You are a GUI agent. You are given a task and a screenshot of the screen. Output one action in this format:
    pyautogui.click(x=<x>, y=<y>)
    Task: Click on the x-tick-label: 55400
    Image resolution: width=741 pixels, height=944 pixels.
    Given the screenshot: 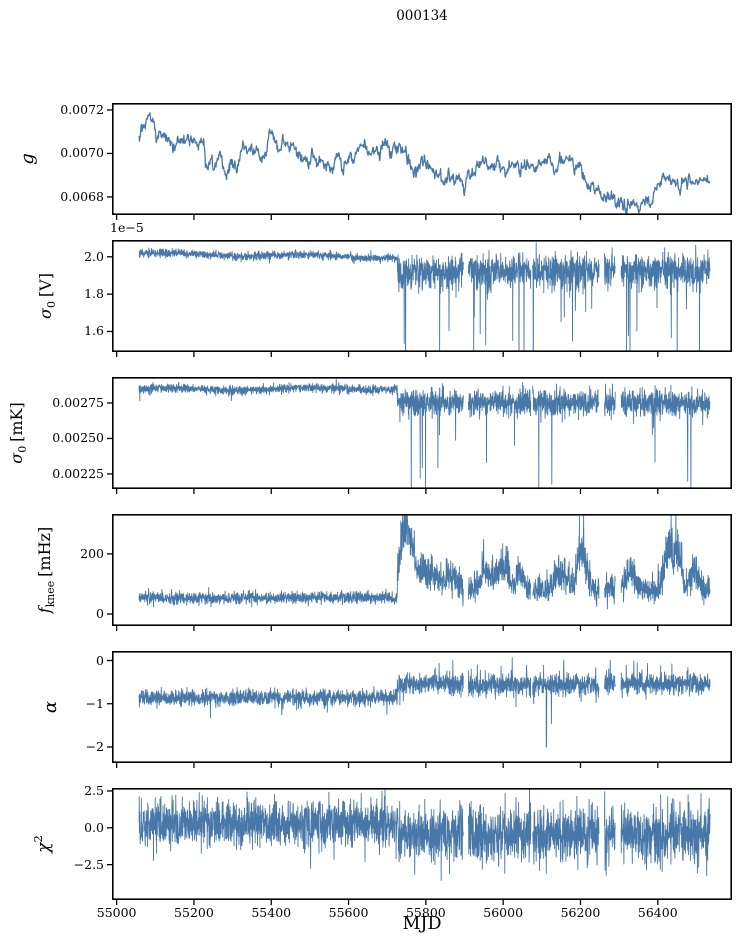 What is the action you would take?
    pyautogui.click(x=271, y=912)
    